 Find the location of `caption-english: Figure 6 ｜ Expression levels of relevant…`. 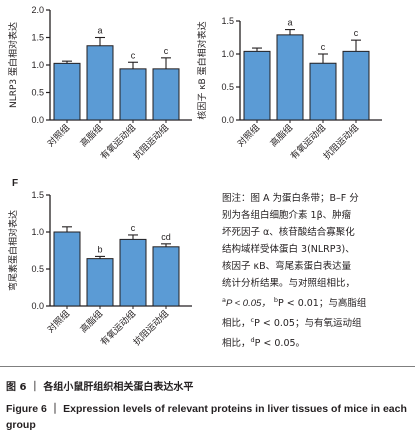

caption-english: Figure 6 ｜ Expression levels of relevant… is located at coordinates (206, 417).